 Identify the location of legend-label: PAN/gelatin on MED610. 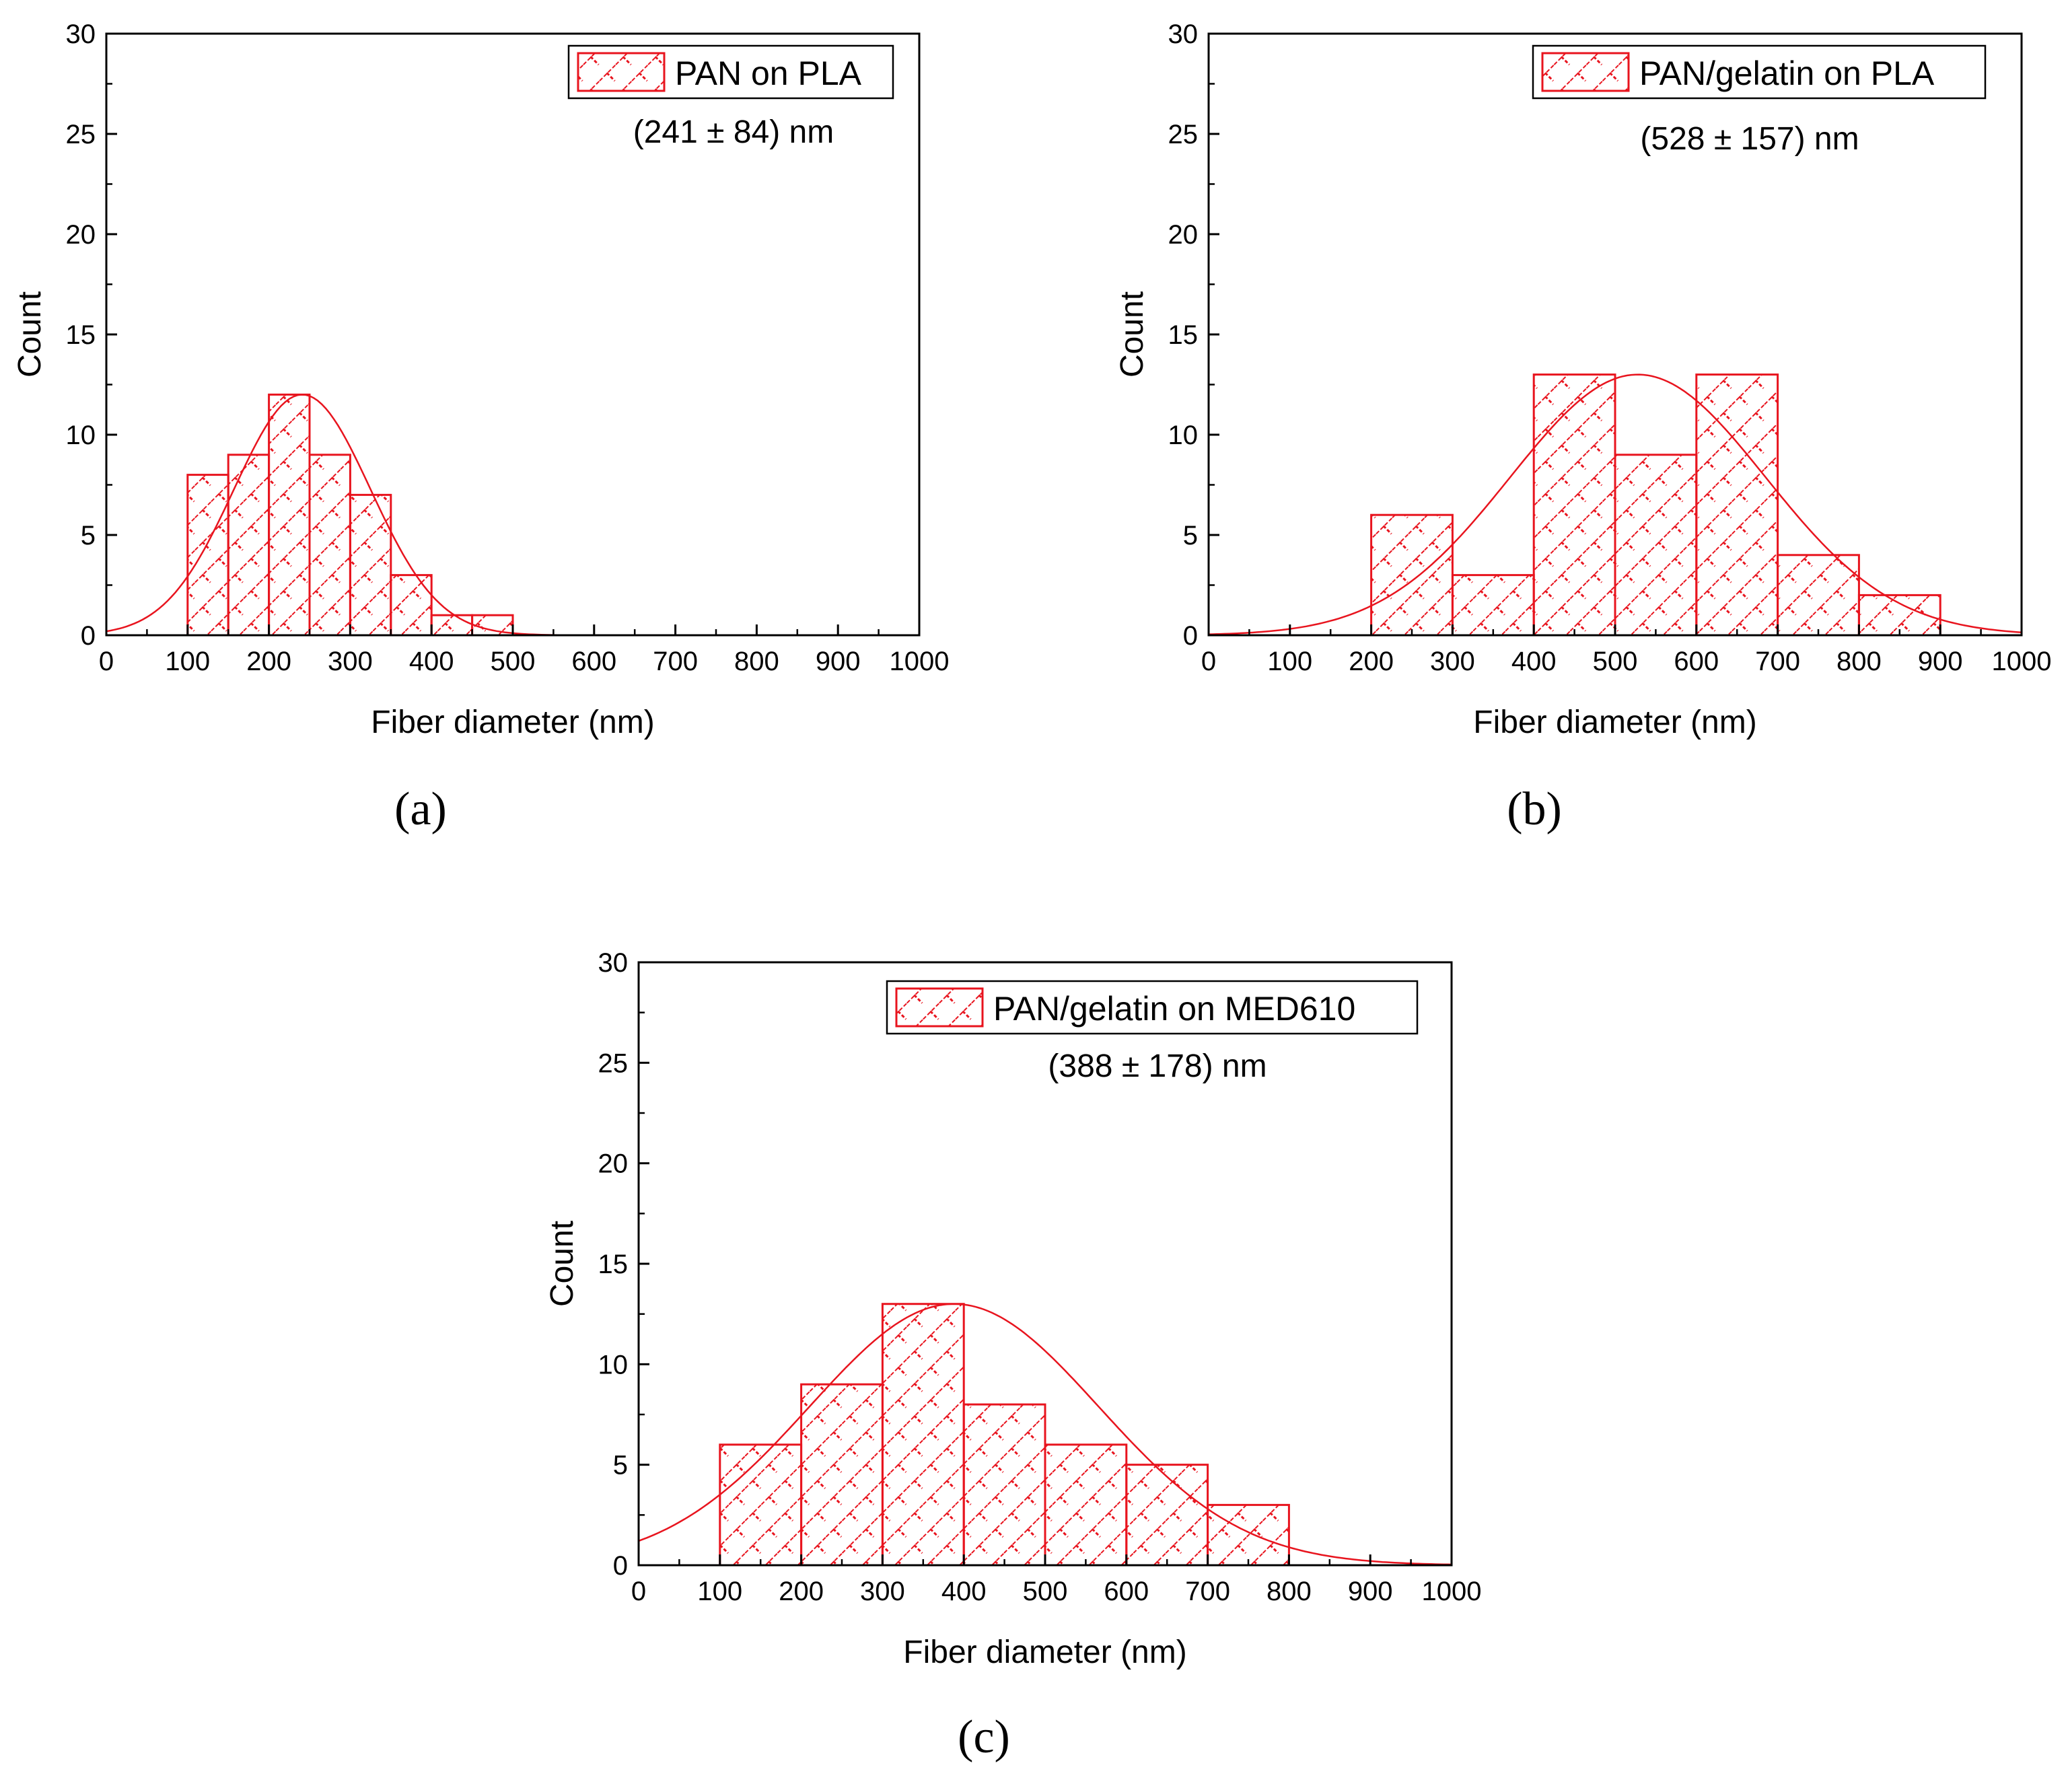
(1174, 1009).